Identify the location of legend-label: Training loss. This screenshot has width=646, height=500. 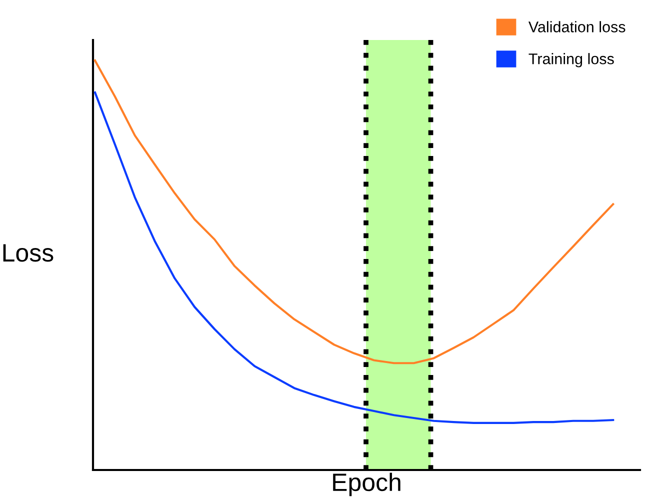
(571, 60).